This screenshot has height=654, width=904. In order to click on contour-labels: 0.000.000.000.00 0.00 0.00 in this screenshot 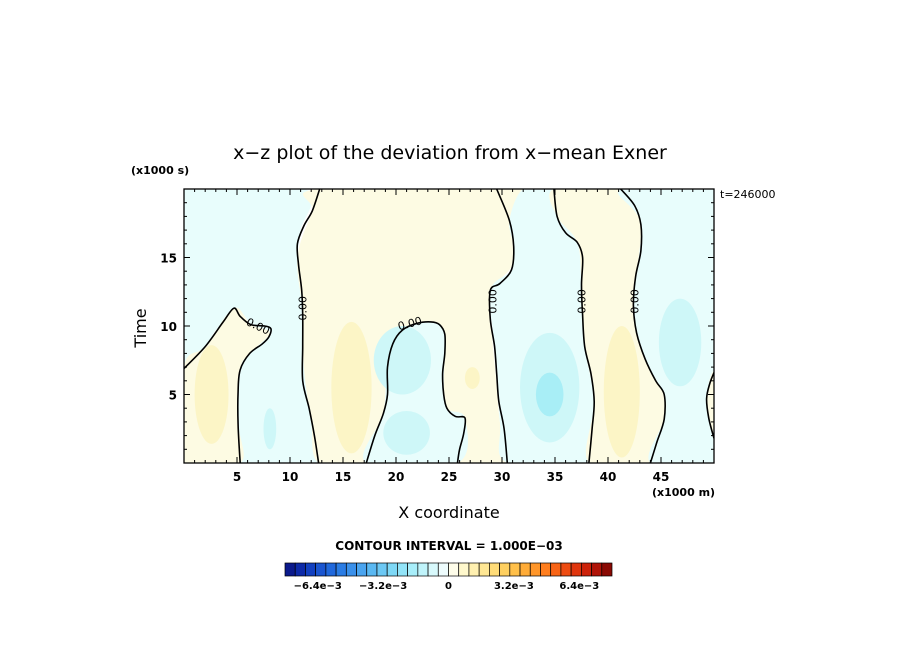, I will do `click(443, 313)`.